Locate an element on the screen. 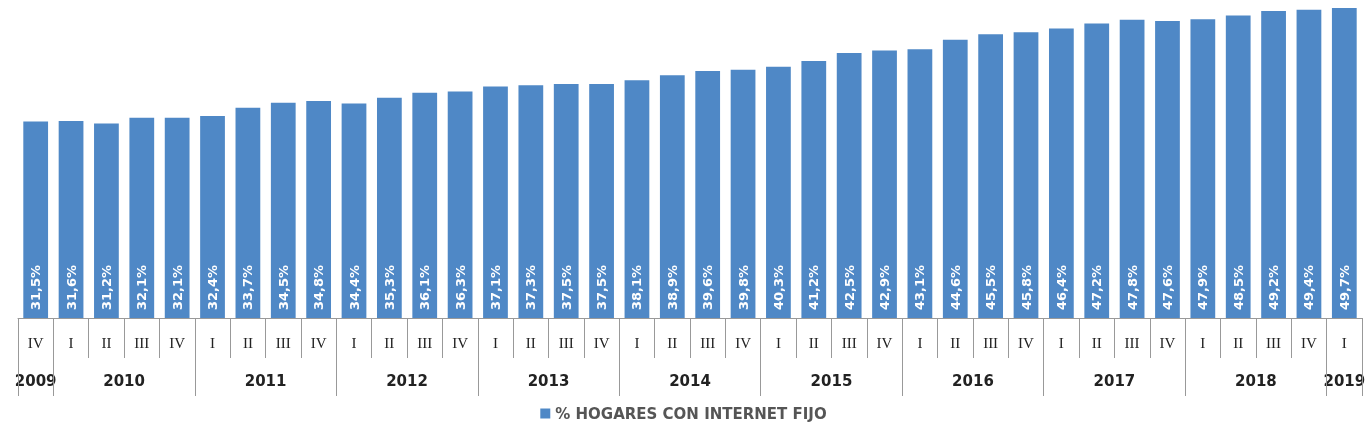 This screenshot has width=1367, height=432. data-label: 43,1% is located at coordinates (920, 287).